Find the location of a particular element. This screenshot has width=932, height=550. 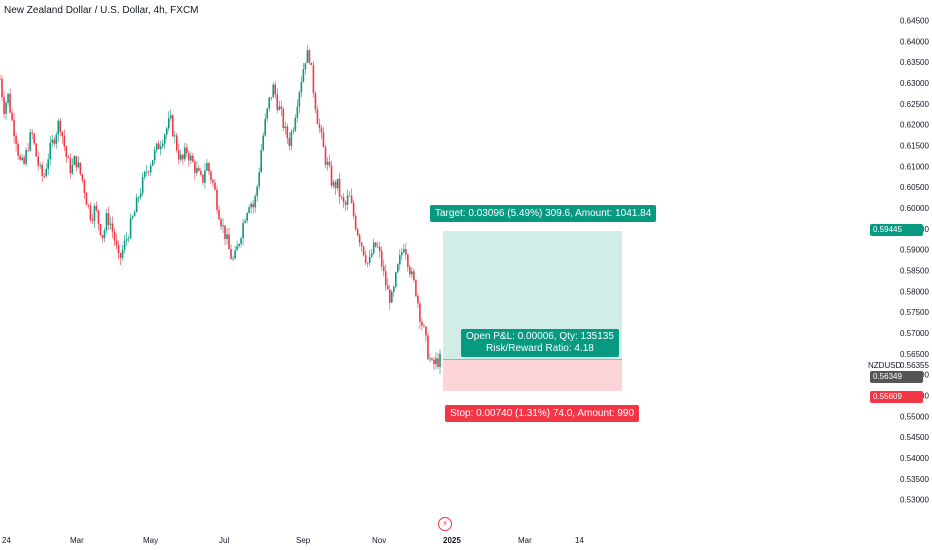

y-tick-label: 0.53500 is located at coordinates (914, 479).